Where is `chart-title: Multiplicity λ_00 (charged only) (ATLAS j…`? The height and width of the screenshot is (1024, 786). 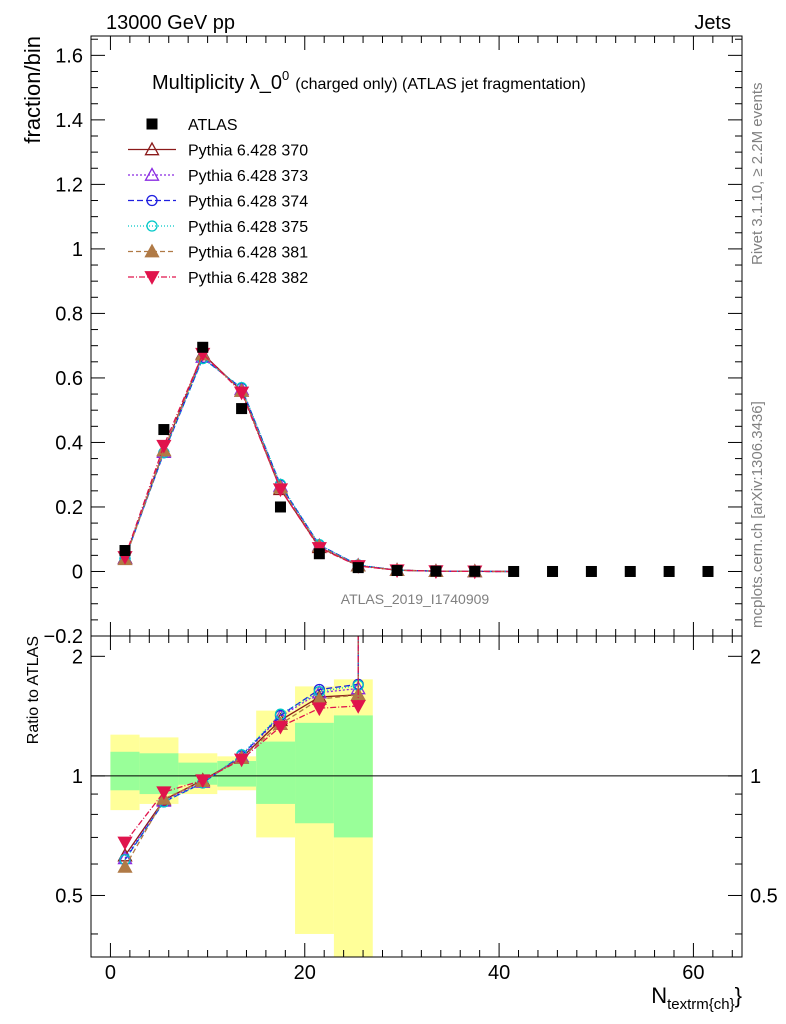
chart-title: Multiplicity λ_00 (charged only) (ATLAS j… is located at coordinates (369, 81).